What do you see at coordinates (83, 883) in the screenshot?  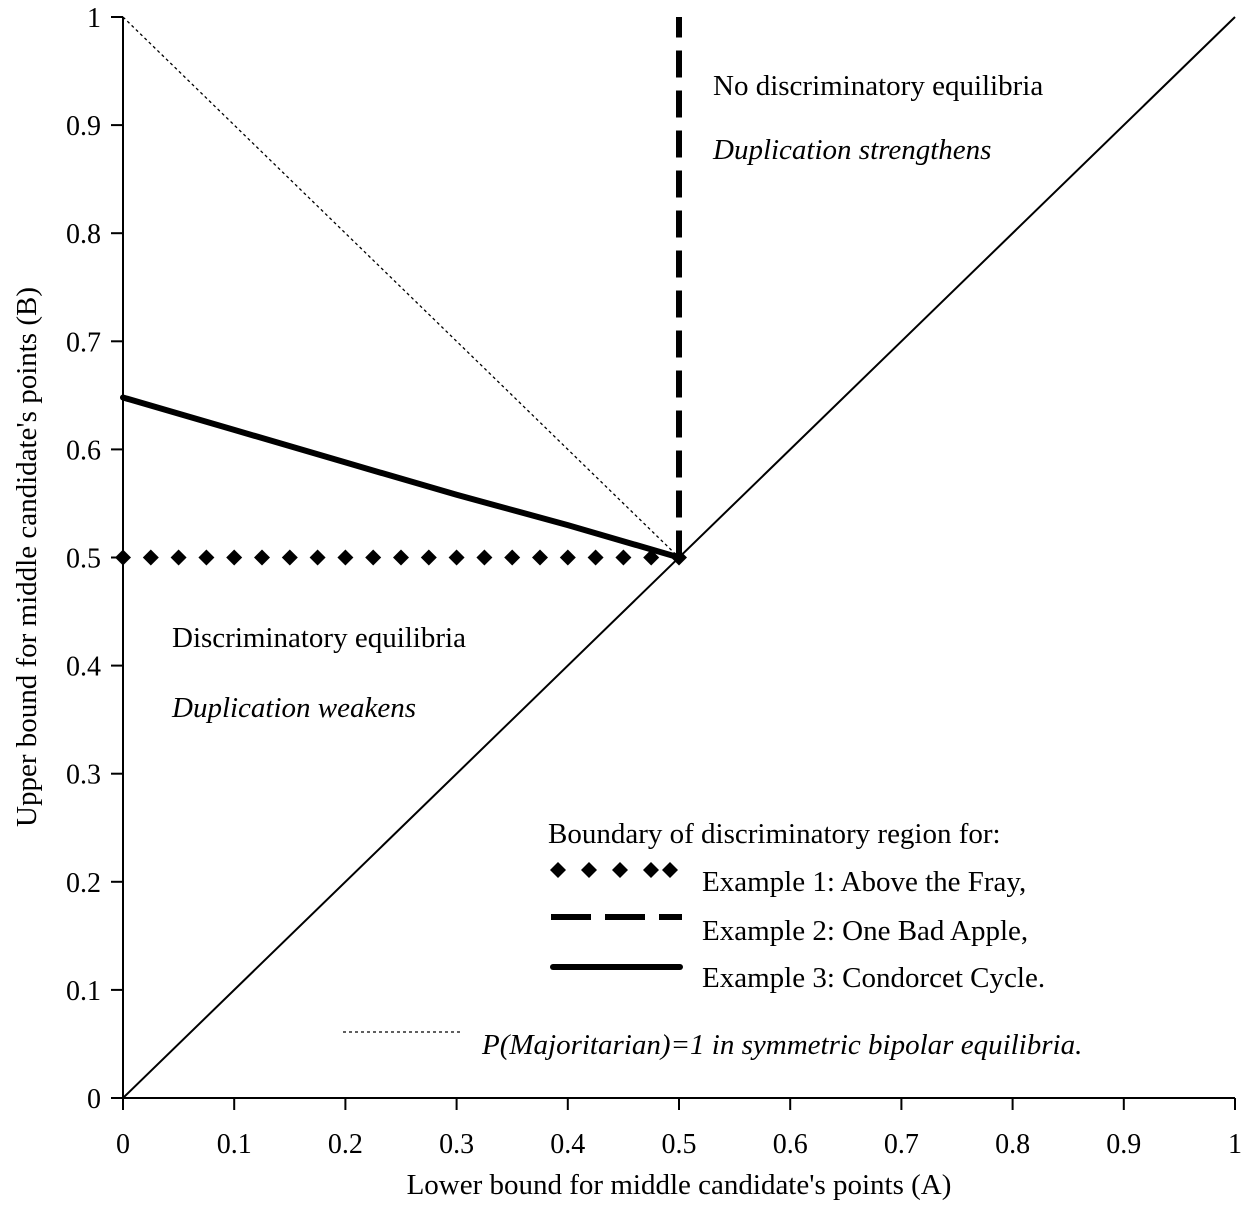 I see `y-tick-label: 0.2` at bounding box center [83, 883].